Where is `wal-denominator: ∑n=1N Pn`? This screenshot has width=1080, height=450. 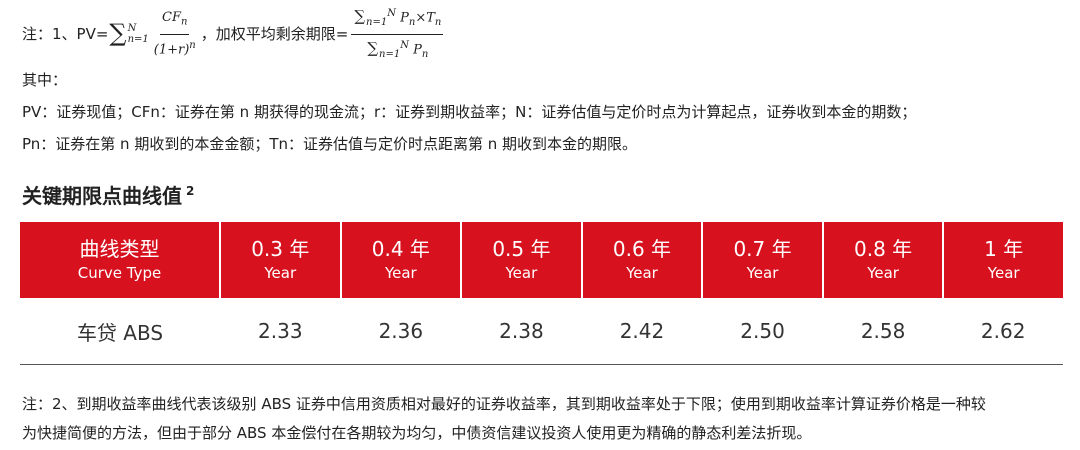 wal-denominator: ∑n=1N Pn is located at coordinates (397, 50).